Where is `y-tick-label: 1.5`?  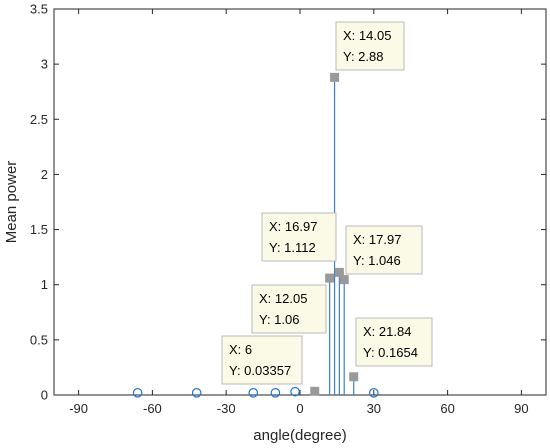 y-tick-label: 1.5 is located at coordinates (39, 229).